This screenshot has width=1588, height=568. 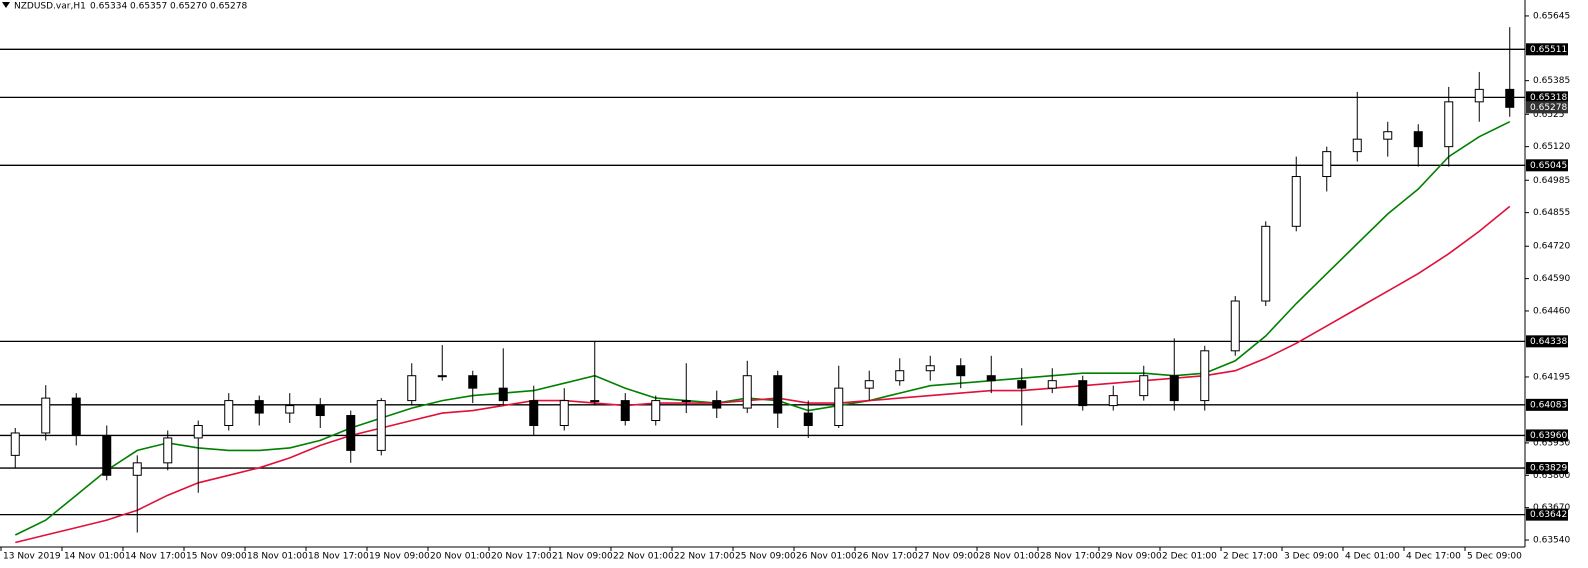 I want to click on header-high: 0.65357, so click(x=148, y=7).